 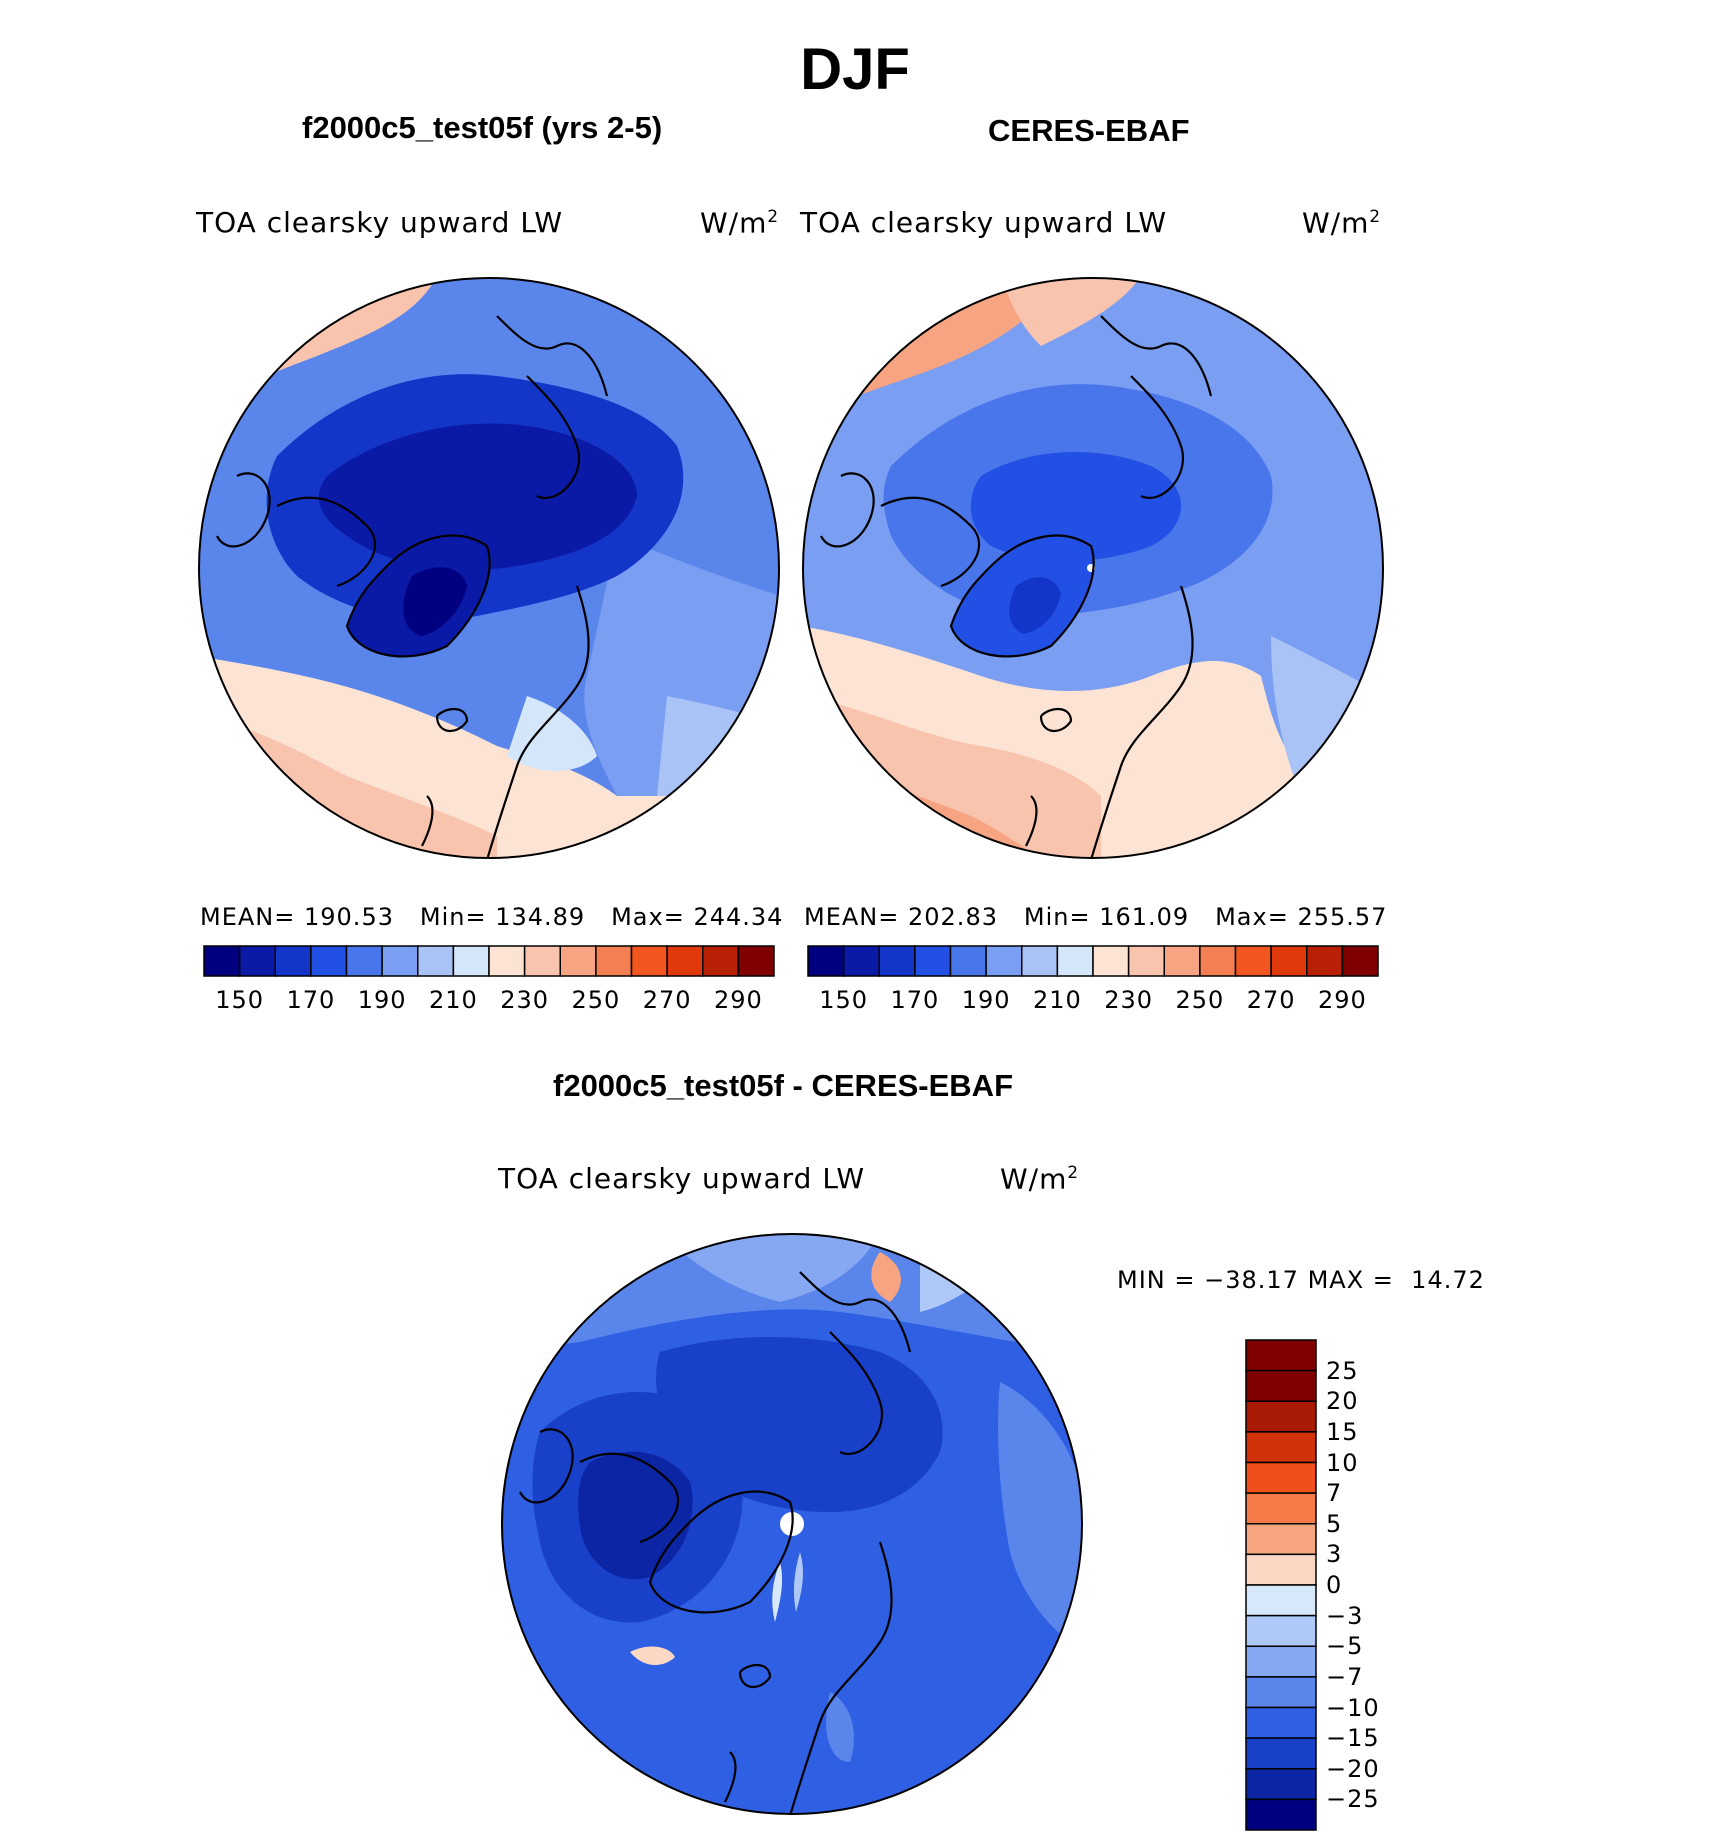 What do you see at coordinates (1057, 1000) in the screenshot?
I see `obs-colorbar-tick-label: 210` at bounding box center [1057, 1000].